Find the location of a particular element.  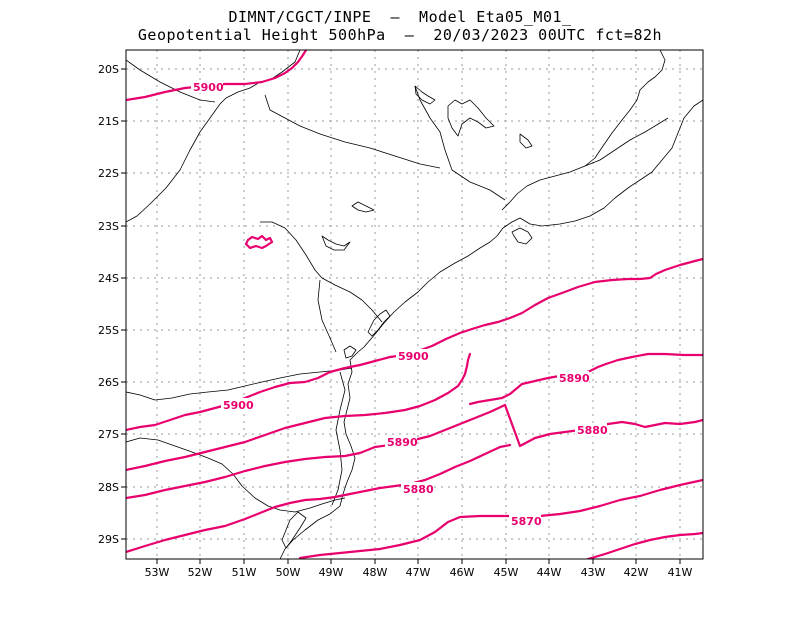

x-tick-label: 43W is located at coordinates (593, 572).